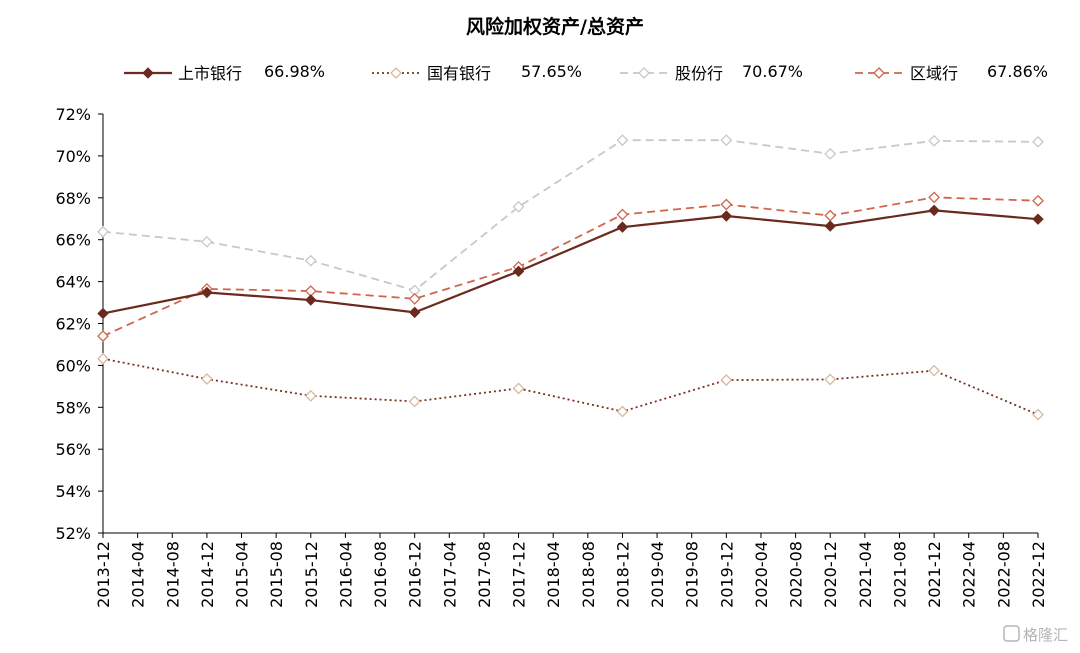  Describe the element at coordinates (865, 574) in the screenshot. I see `x-tick-label: 2021-04` at that location.